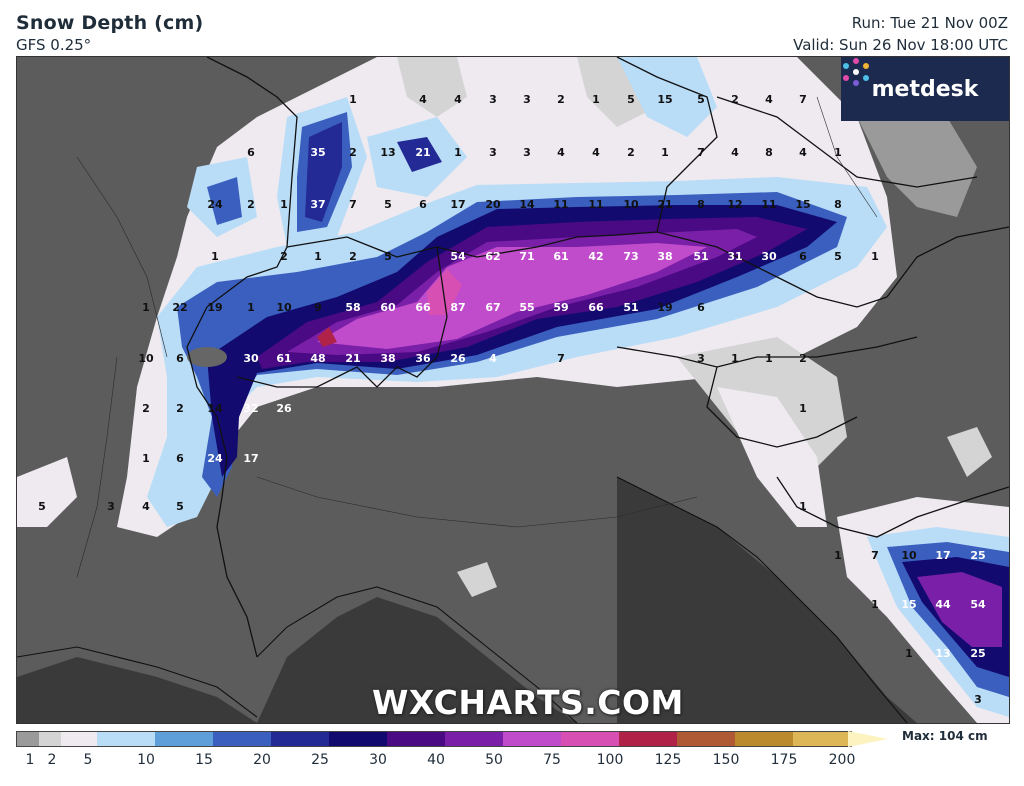 This screenshot has height=786, width=1024. Describe the element at coordinates (734, 204) in the screenshot. I see `snow-depth-value: 12` at that location.